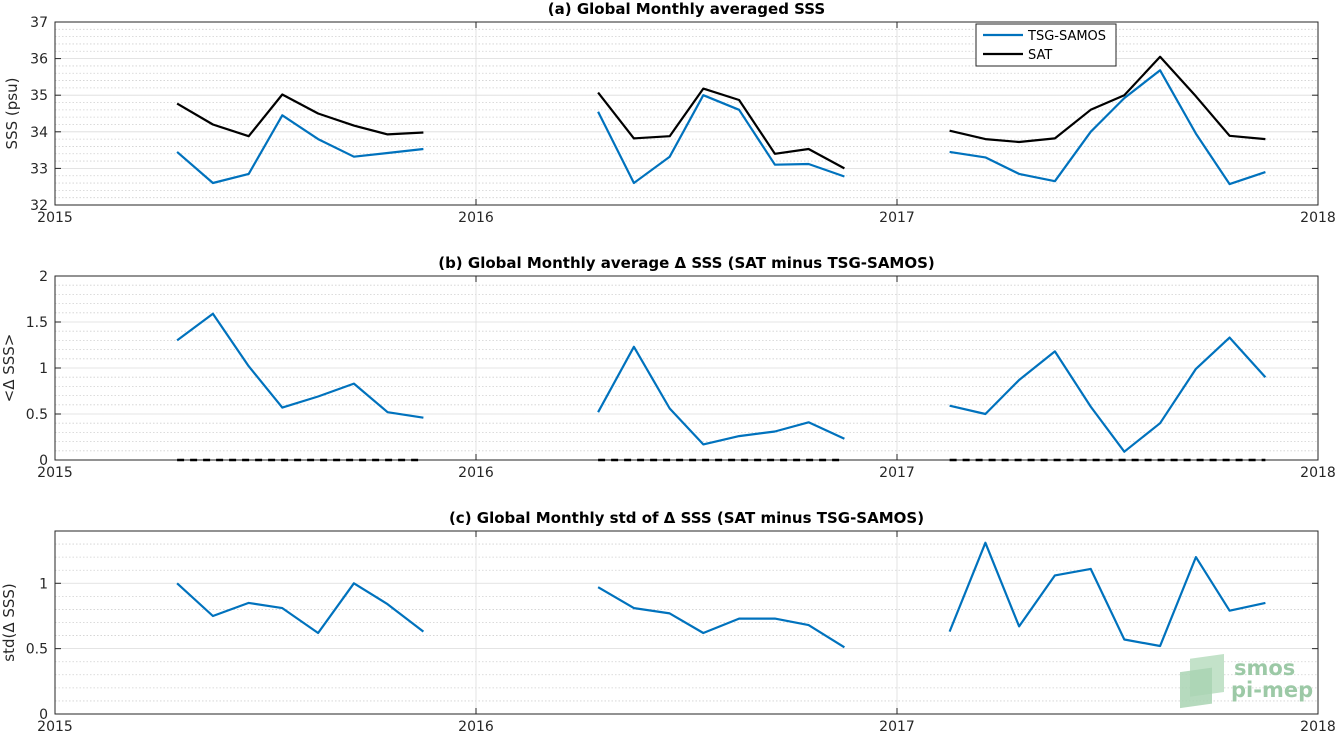  What do you see at coordinates (39, 206) in the screenshot?
I see `y-tick-label: 32` at bounding box center [39, 206].